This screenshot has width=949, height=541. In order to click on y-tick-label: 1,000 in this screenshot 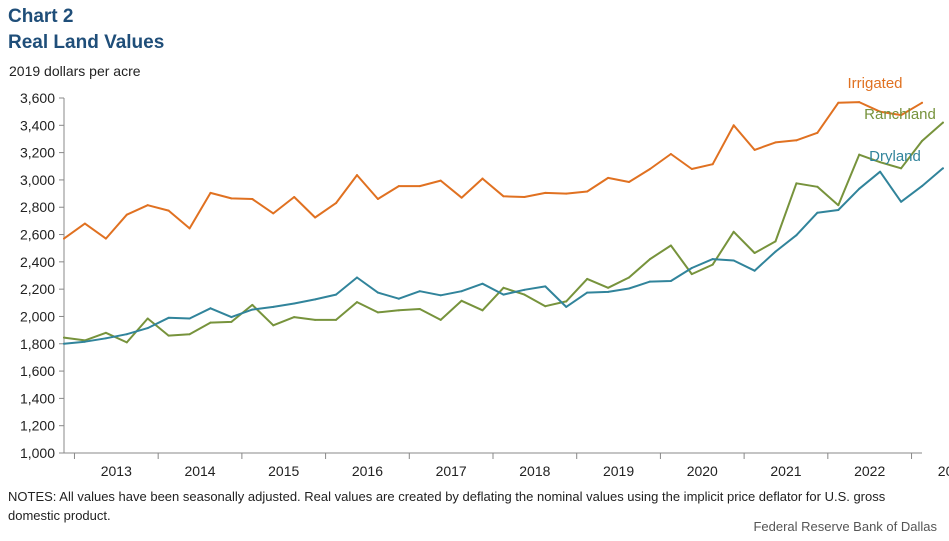, I will do `click(37, 453)`.